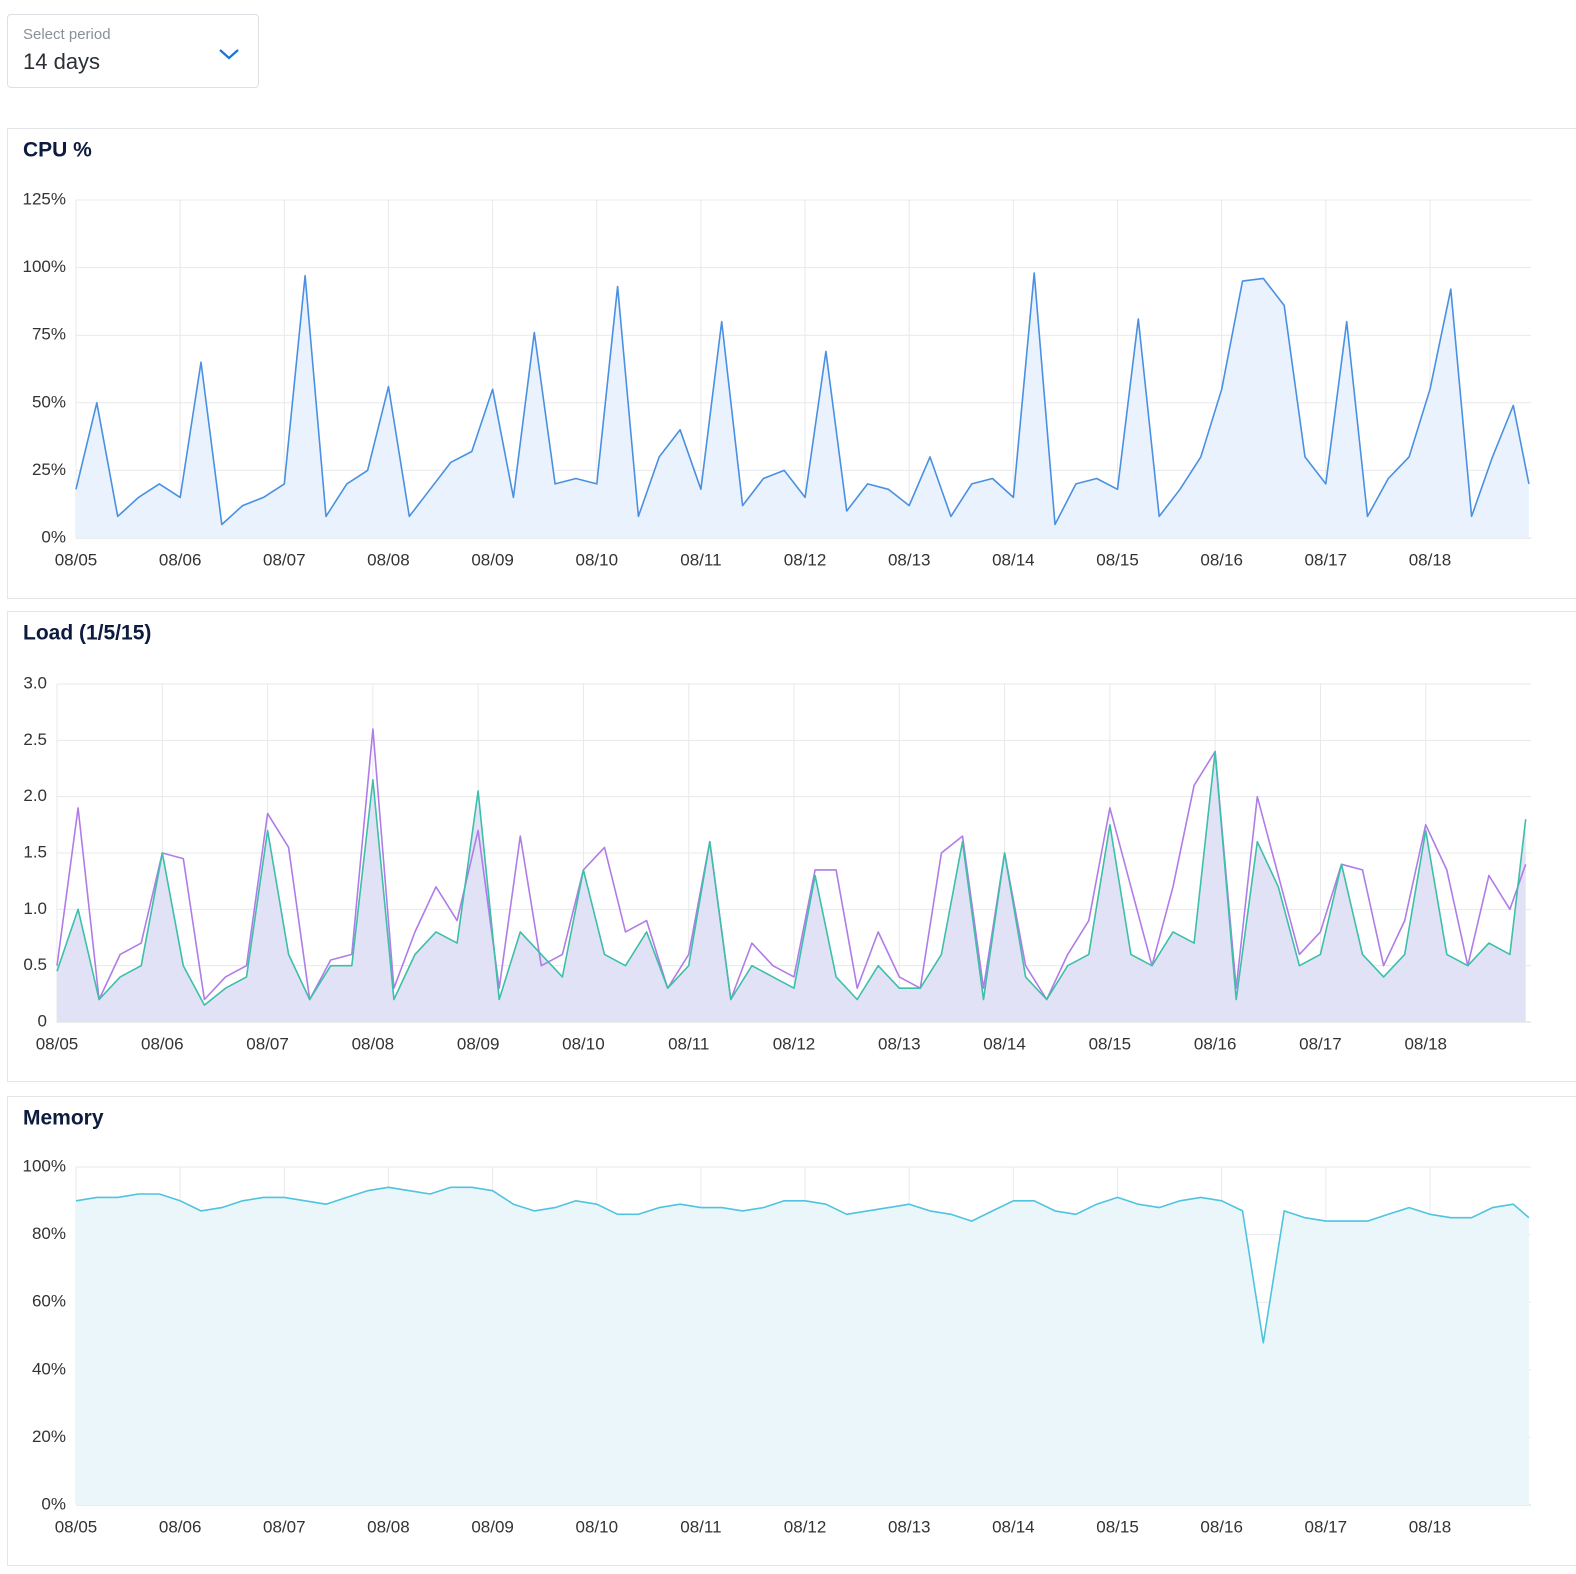 The width and height of the screenshot is (1576, 1574). Describe the element at coordinates (49, 401) in the screenshot. I see `y-tick-label: 50%` at that location.